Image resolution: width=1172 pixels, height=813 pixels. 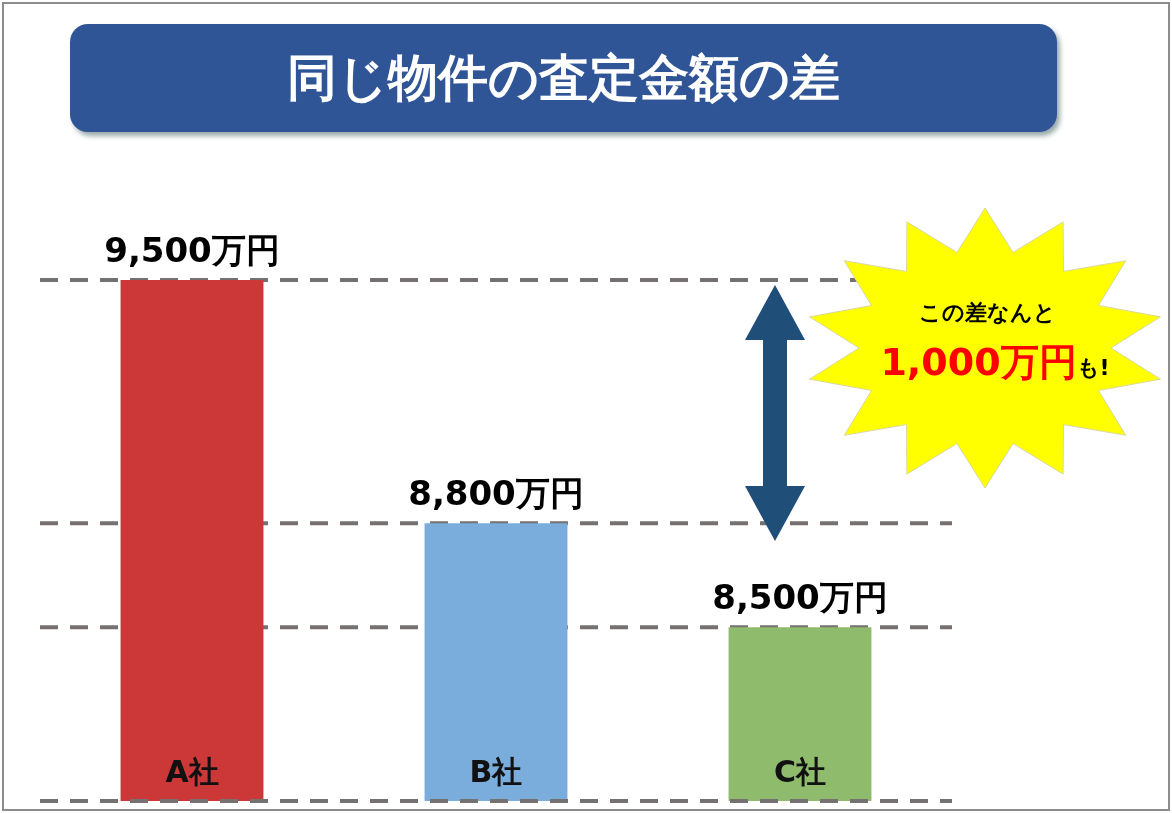 I want to click on annotation: 1,000万円, so click(x=978, y=362).